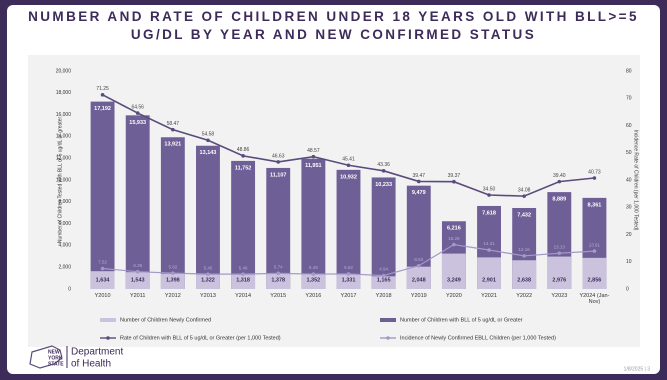 This screenshot has height=380, width=667. I want to click on data-label: 8.53, so click(418, 259).